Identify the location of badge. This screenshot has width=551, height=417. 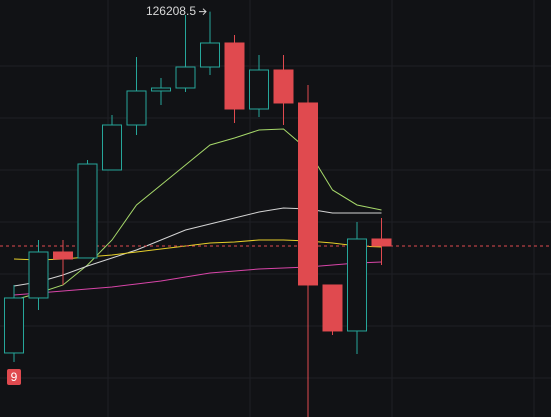
(14, 377).